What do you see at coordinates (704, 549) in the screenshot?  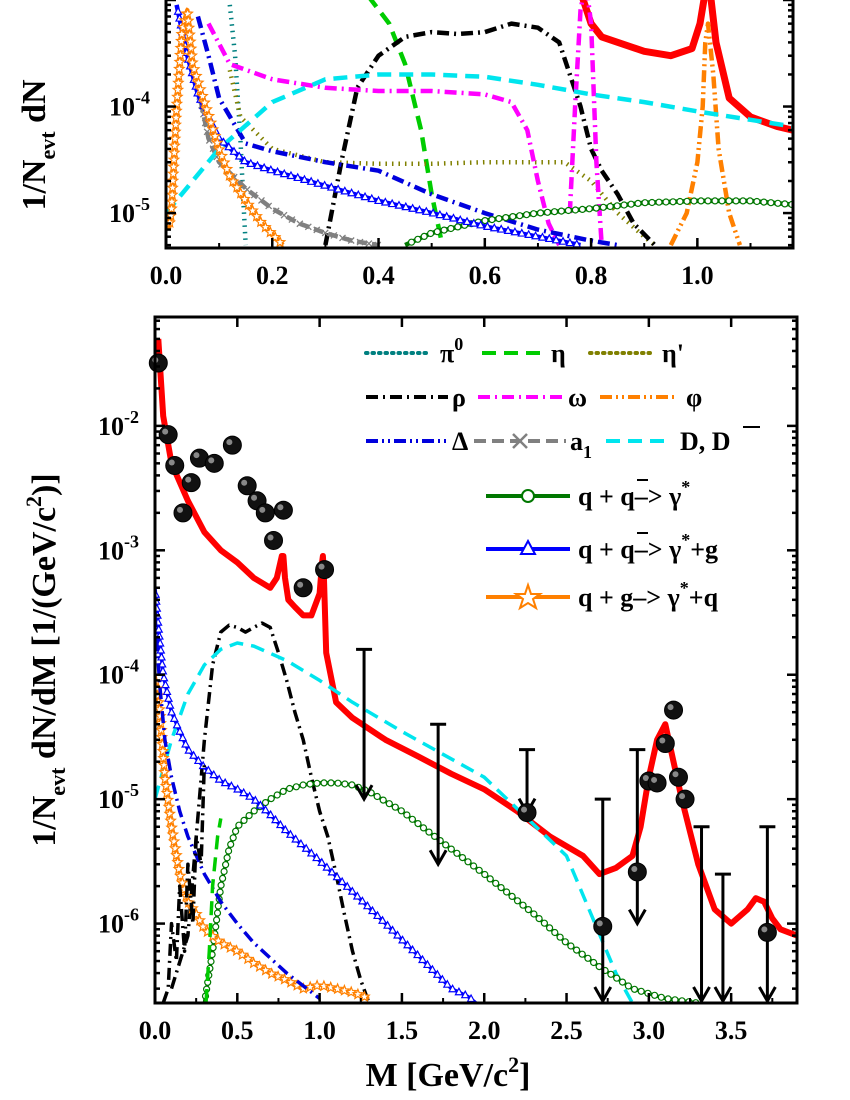 I see `legend-qqbar-gamma-g-end: +g` at bounding box center [704, 549].